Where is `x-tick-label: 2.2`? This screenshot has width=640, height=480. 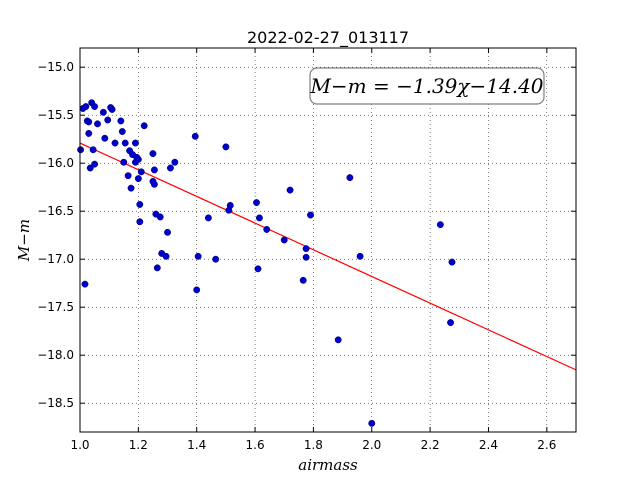 x-tick-label: 2.2 is located at coordinates (430, 445).